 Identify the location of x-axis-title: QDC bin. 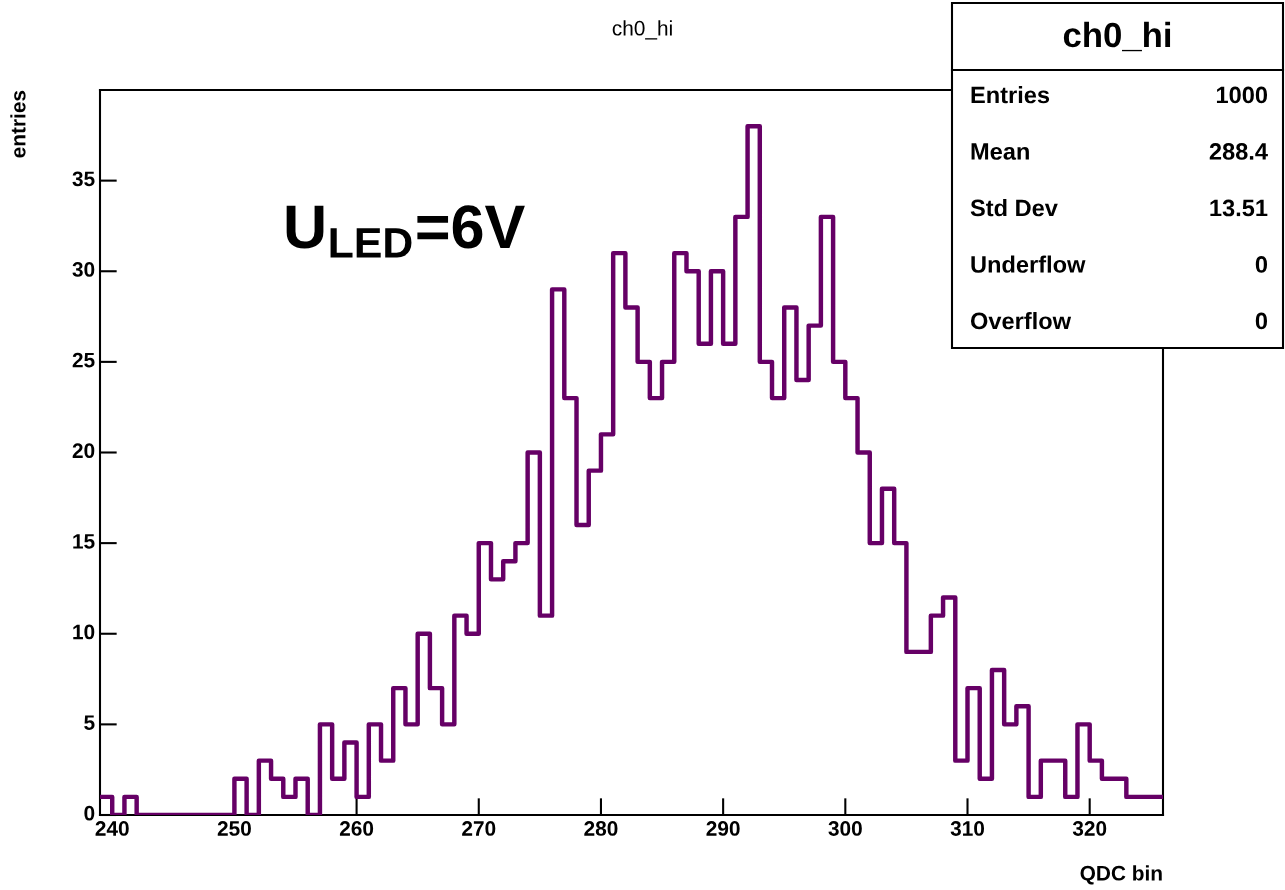
(1121, 875).